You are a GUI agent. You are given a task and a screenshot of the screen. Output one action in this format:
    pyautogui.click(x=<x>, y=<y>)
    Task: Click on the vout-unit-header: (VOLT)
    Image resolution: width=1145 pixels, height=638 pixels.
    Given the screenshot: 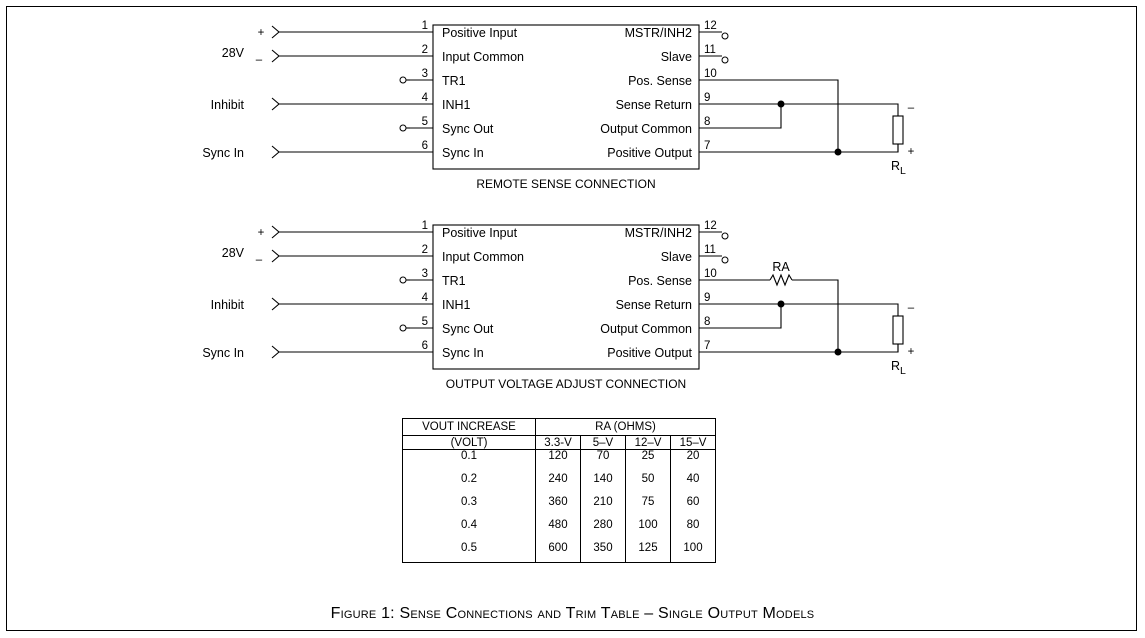 What is the action you would take?
    pyautogui.click(x=469, y=442)
    